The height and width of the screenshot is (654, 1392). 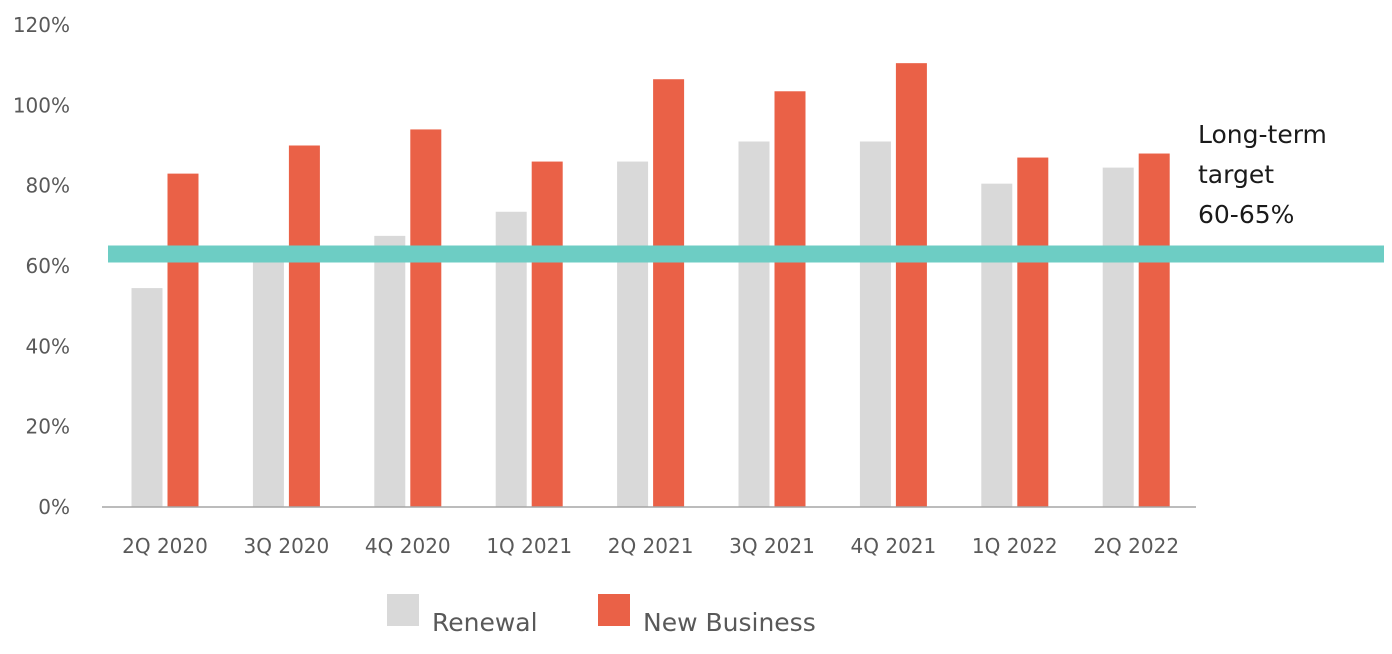 What do you see at coordinates (48, 346) in the screenshot?
I see `y-tick-label: 40%` at bounding box center [48, 346].